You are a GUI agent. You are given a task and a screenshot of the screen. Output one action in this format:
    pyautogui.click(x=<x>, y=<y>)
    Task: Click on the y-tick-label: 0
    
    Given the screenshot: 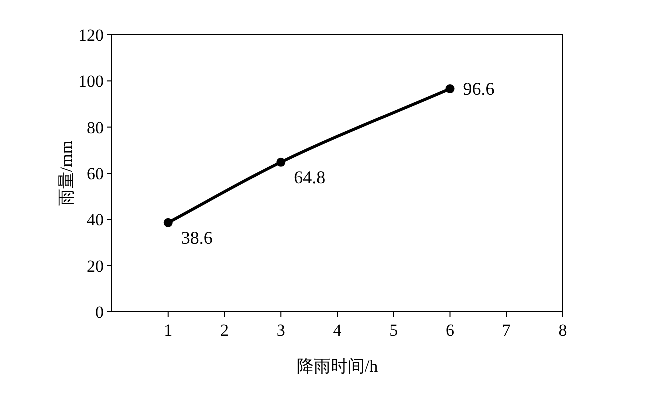 What is the action you would take?
    pyautogui.click(x=100, y=312)
    